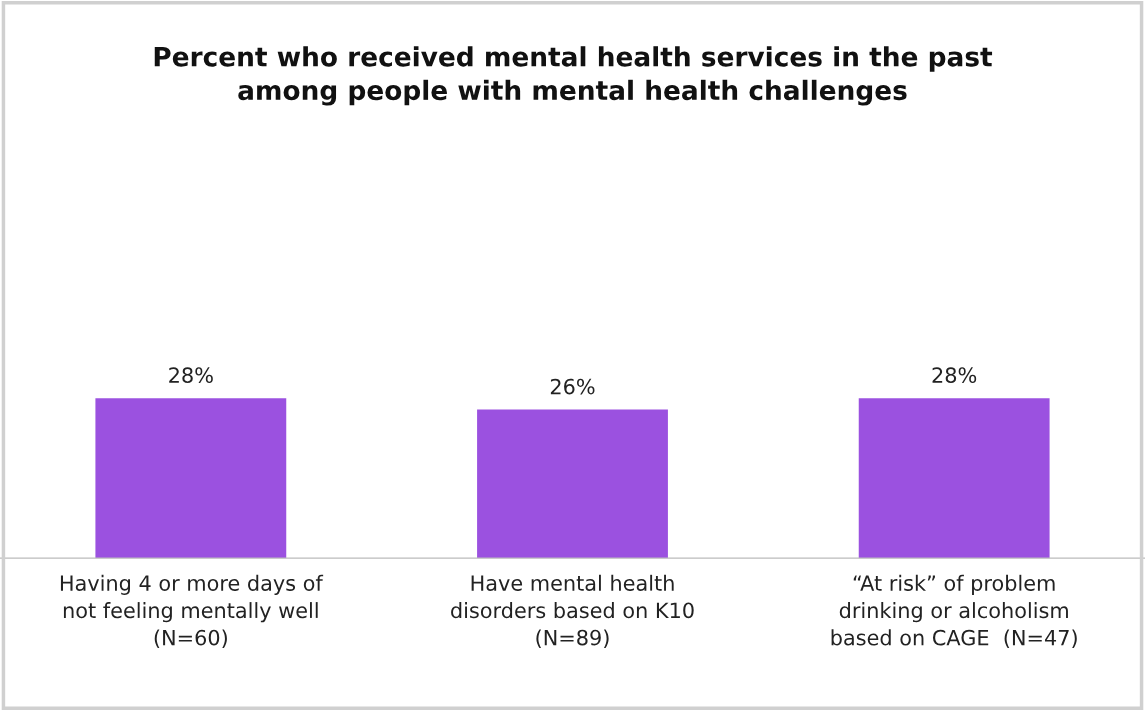 The width and height of the screenshot is (1145, 711). What do you see at coordinates (954, 611) in the screenshot?
I see `x-tick-label: “At risk” of problem drinking or alcoholism based on CAGE (N=47)` at bounding box center [954, 611].